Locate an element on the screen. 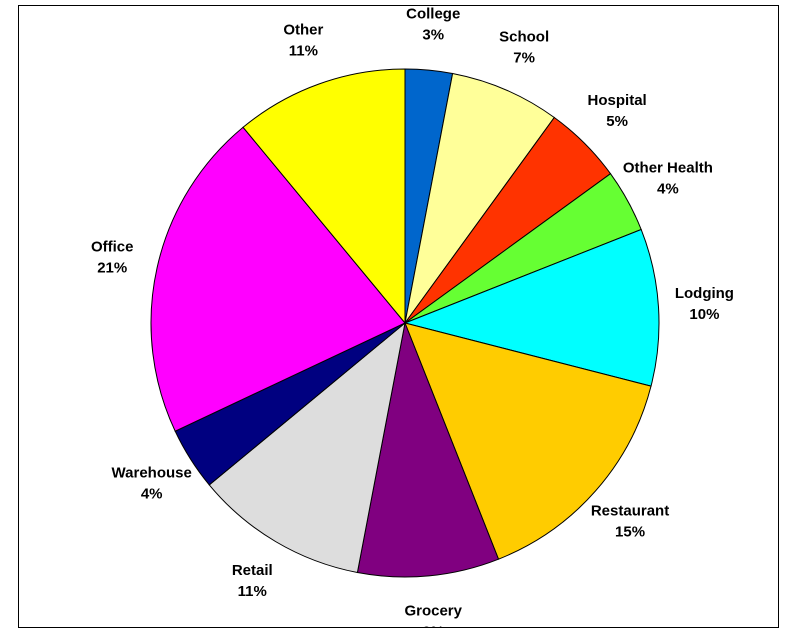 The image size is (796, 628). slice-label: School is located at coordinates (524, 37).